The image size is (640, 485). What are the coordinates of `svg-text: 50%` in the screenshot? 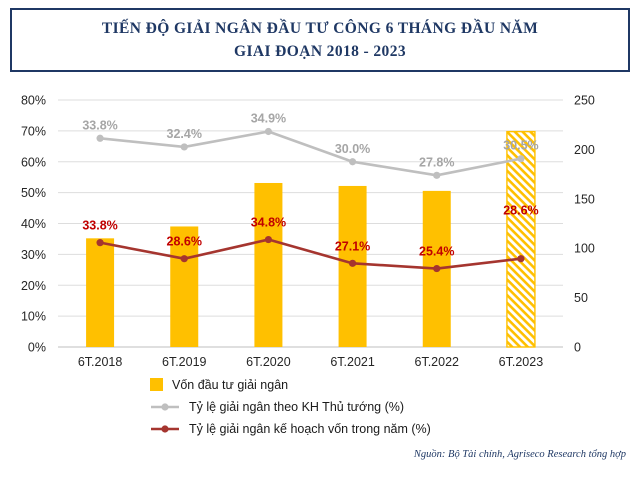 It's located at (33, 193).